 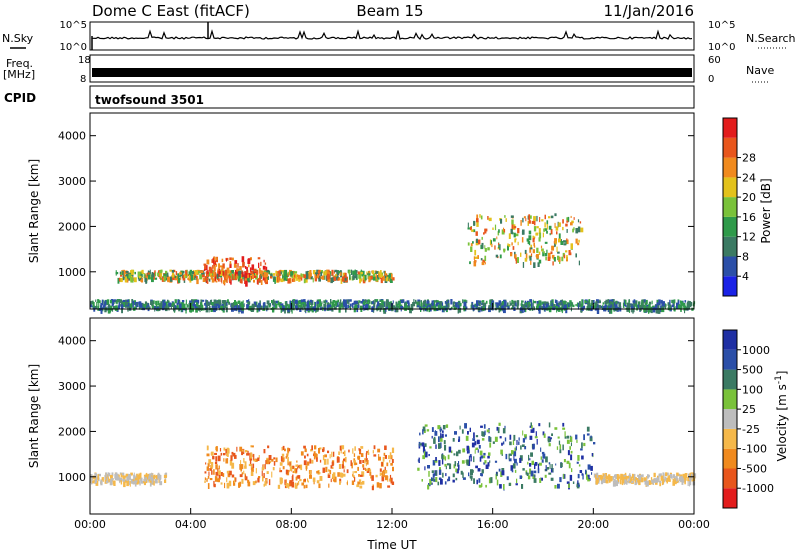 I want to click on velocity-y-tick-label: 3000, so click(x=72, y=386).